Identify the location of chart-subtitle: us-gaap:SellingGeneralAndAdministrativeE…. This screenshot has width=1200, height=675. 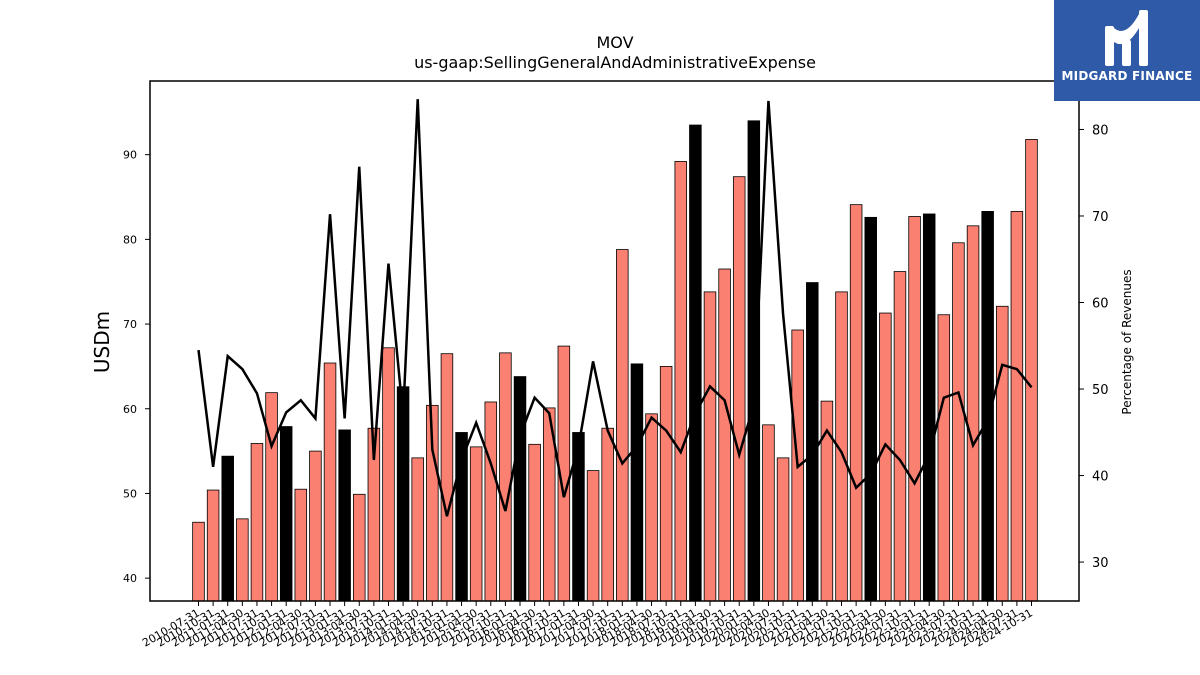
(615, 62).